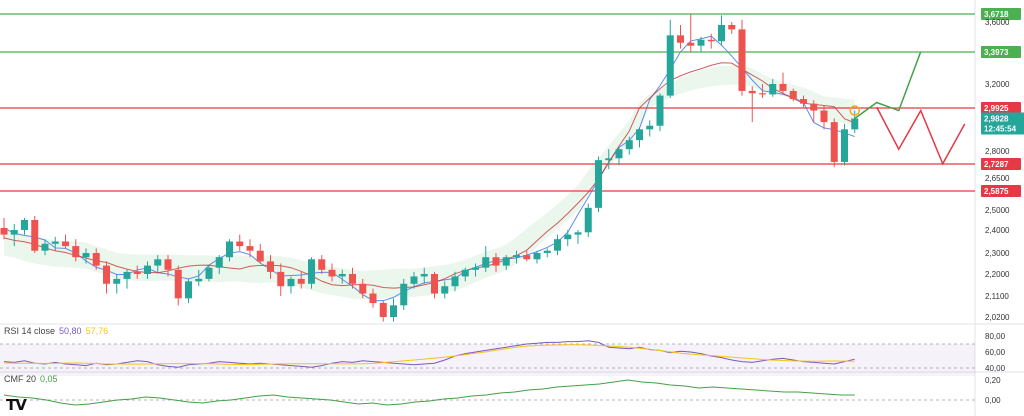 The width and height of the screenshot is (1024, 416). Describe the element at coordinates (996, 52) in the screenshot. I see `level-label: 3,3973` at that location.